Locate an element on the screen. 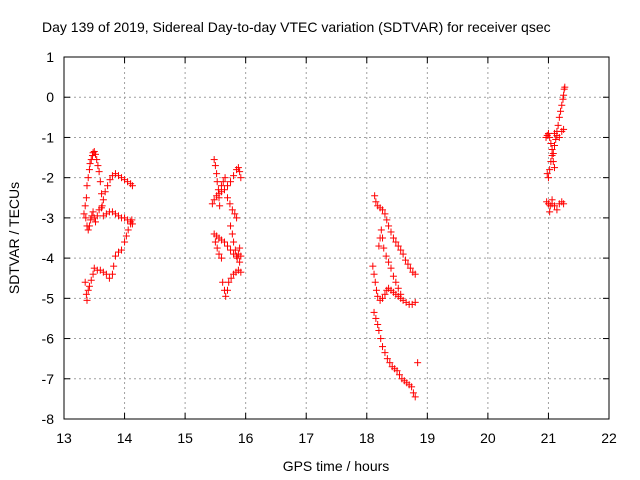 The height and width of the screenshot is (480, 640). x-tick-label: 15 is located at coordinates (185, 438).